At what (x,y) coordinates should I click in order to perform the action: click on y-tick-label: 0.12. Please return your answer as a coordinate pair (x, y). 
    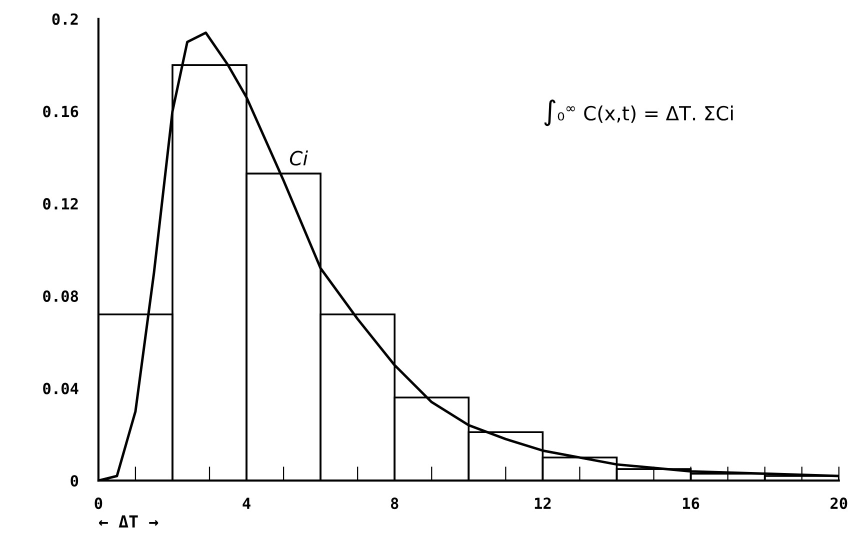
    Looking at the image, I should click on (60, 204).